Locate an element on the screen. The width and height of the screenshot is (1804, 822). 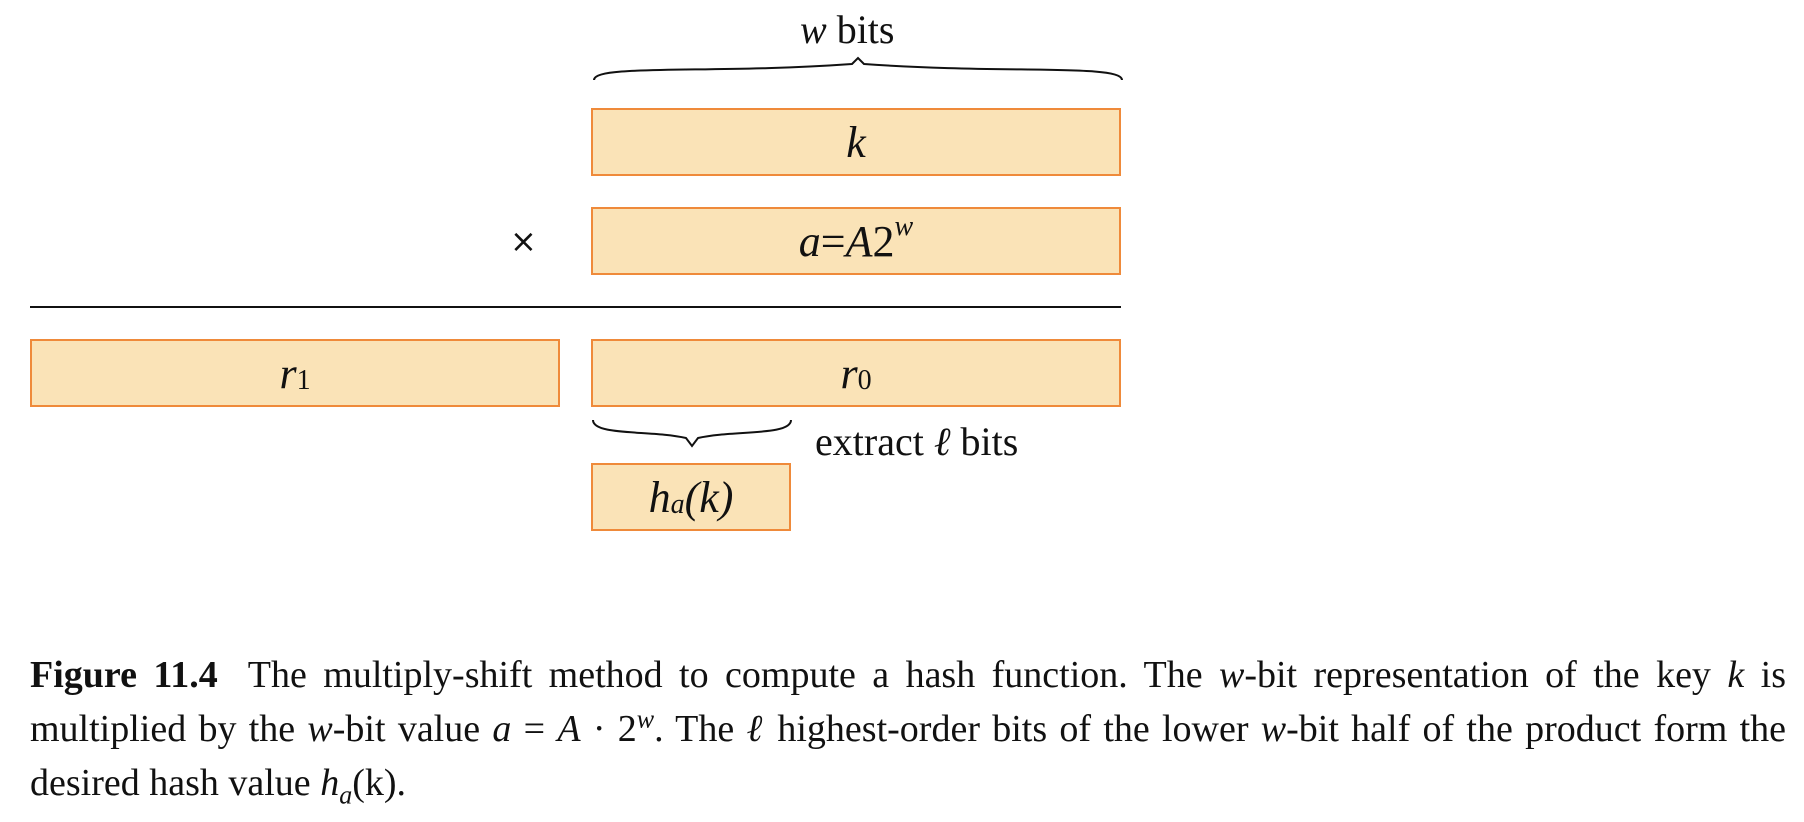
key-k-label: k is located at coordinates (856, 142).